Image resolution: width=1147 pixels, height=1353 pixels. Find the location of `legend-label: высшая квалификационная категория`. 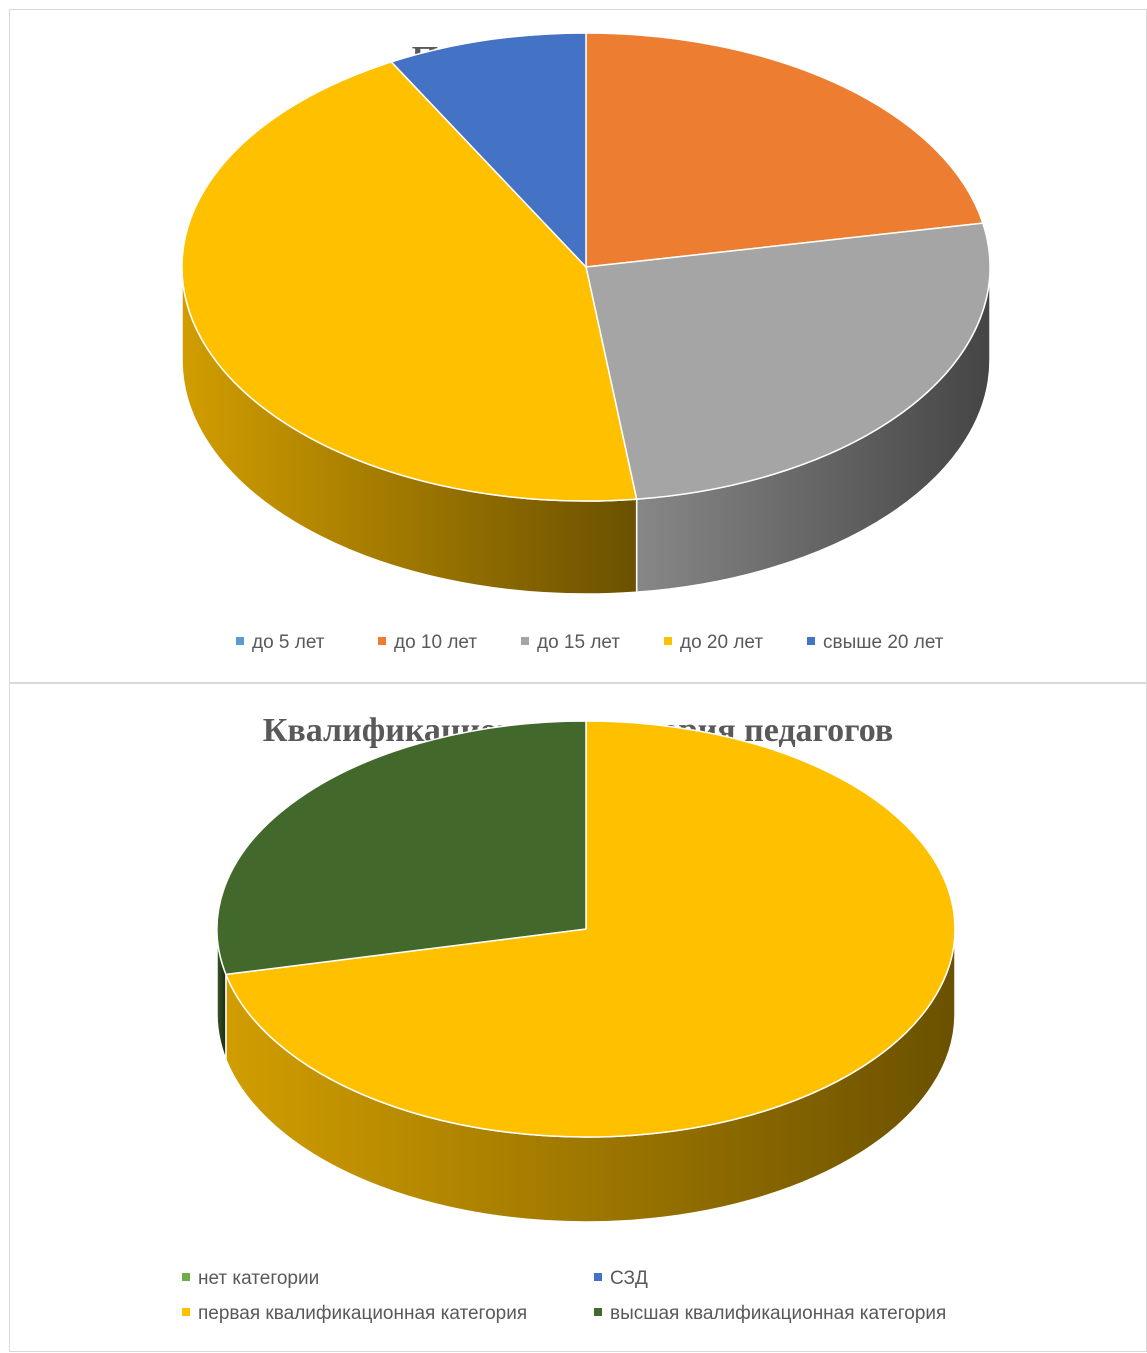

legend-label: высшая квалификационная категория is located at coordinates (778, 1313).